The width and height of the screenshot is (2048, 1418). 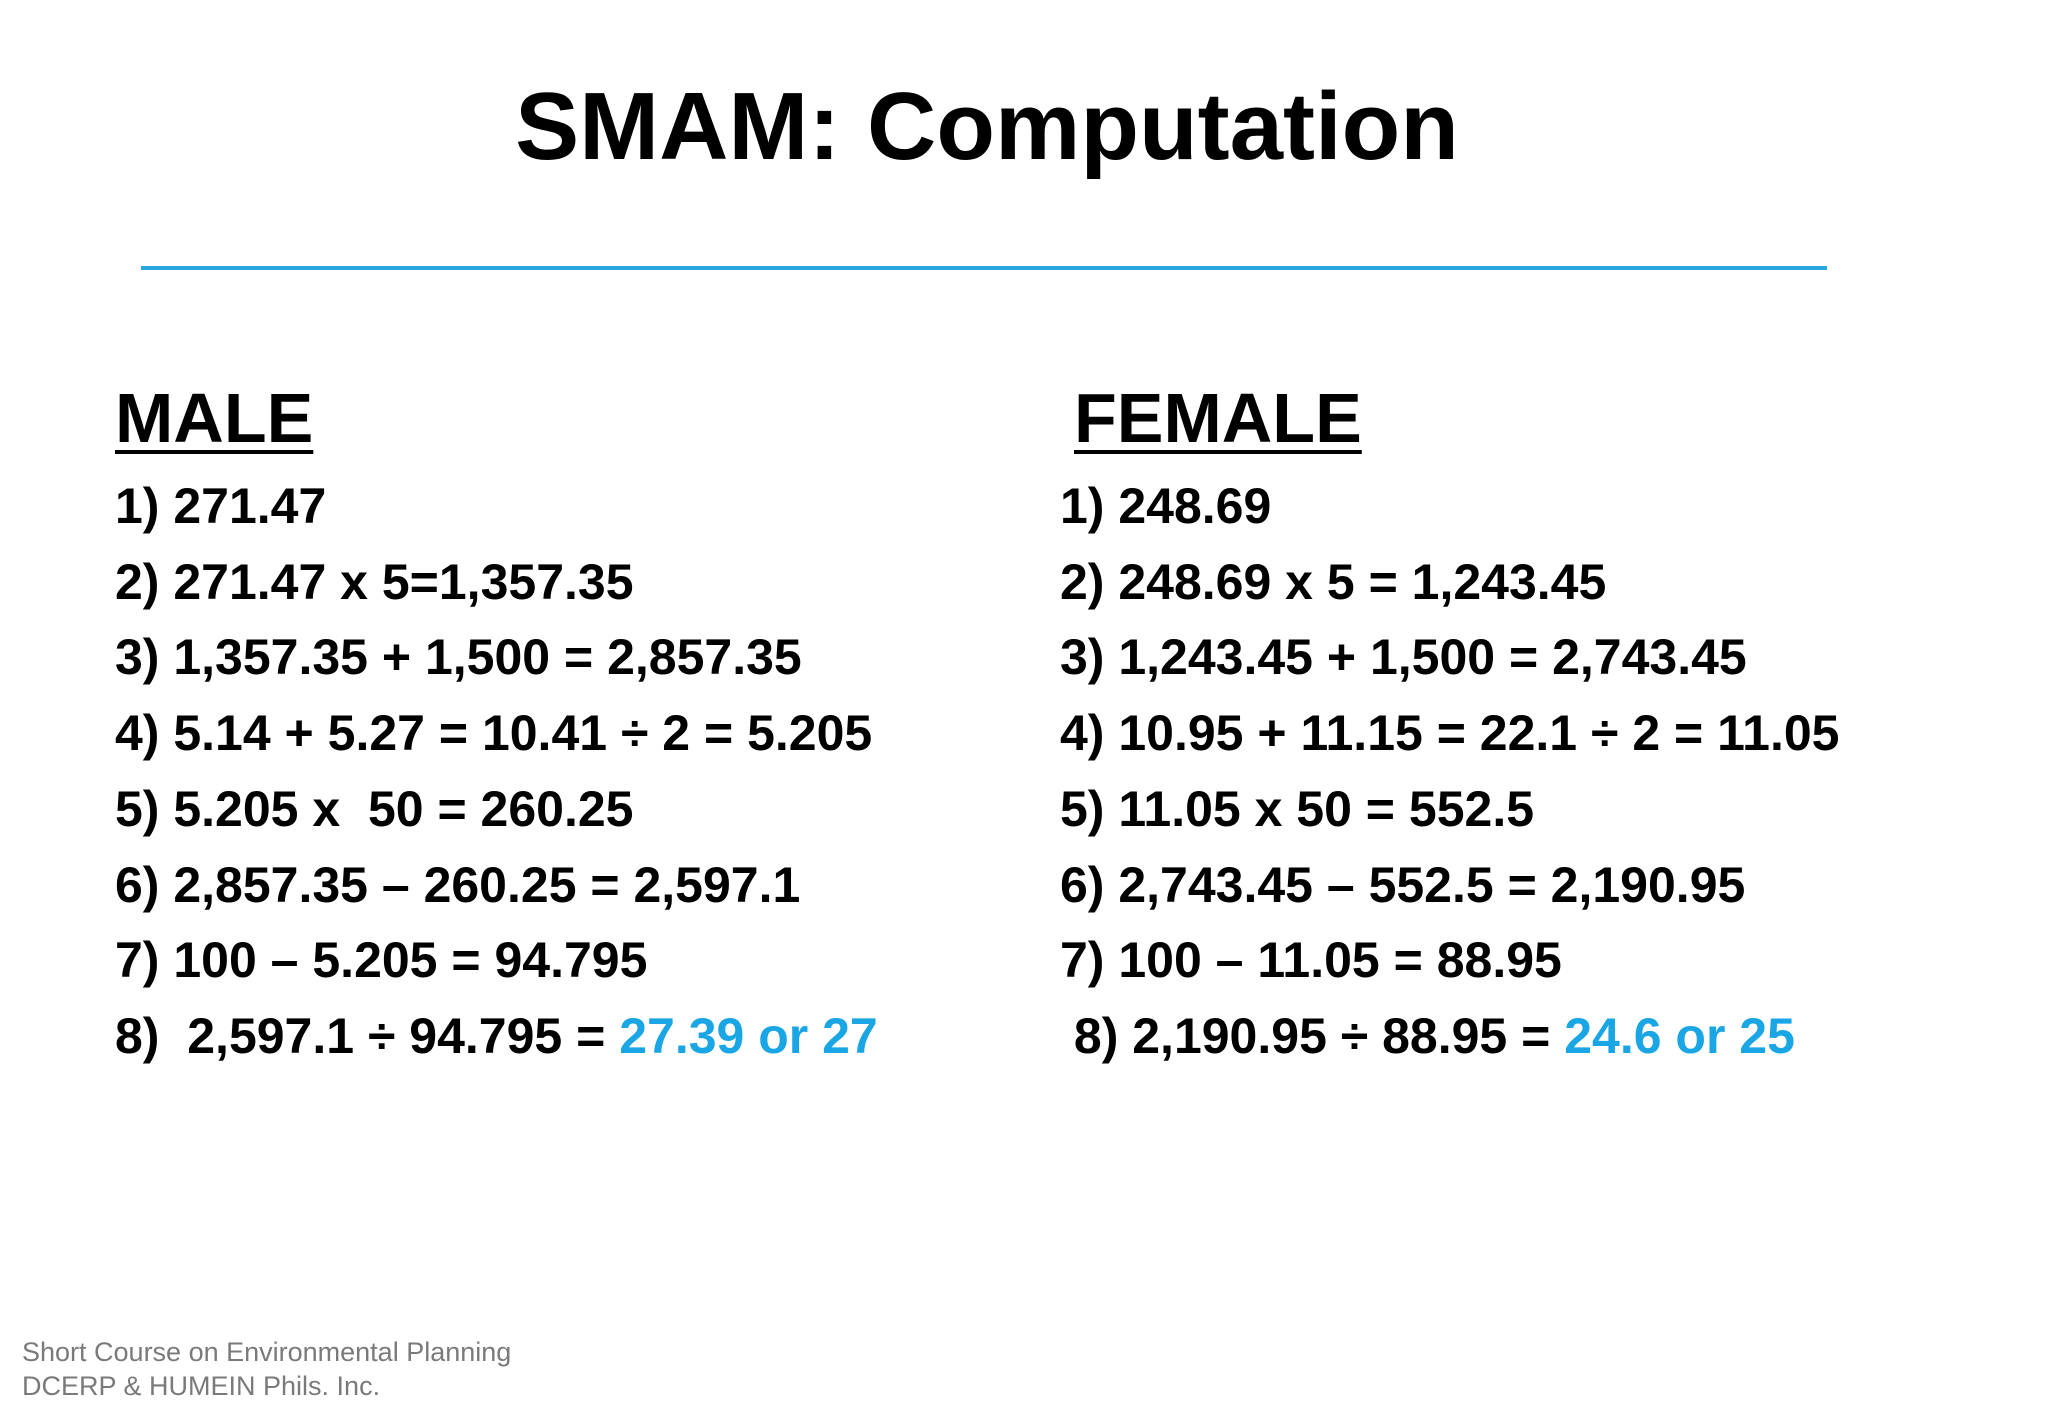 I want to click on line-text: 1) 271.47, so click(x=221, y=506).